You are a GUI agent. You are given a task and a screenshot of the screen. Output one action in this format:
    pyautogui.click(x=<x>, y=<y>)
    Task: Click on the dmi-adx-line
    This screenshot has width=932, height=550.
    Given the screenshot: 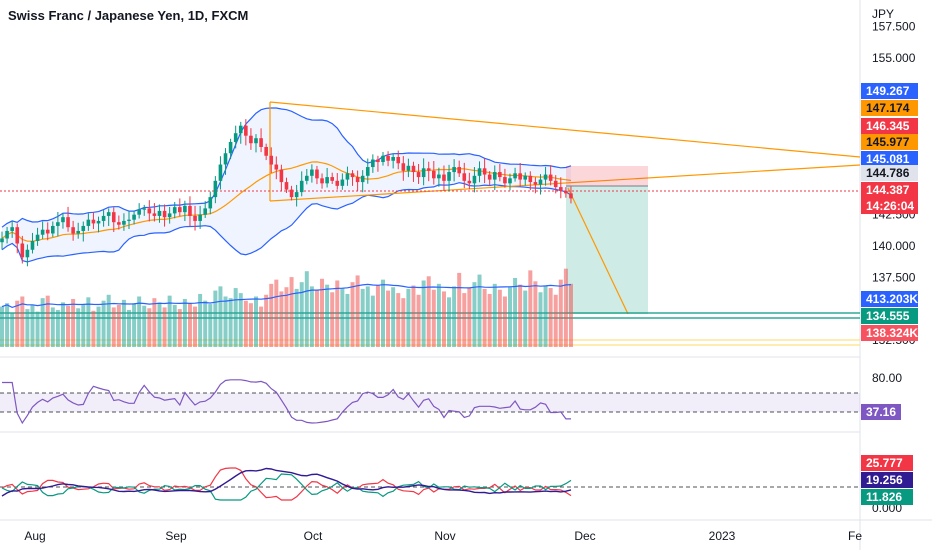 What is the action you would take?
    pyautogui.click(x=286, y=482)
    